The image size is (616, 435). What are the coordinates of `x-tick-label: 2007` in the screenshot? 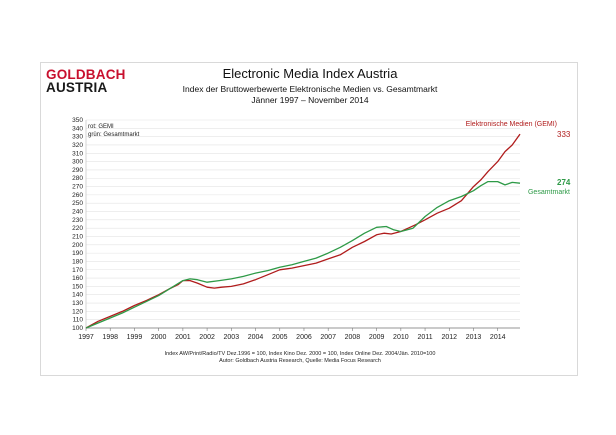 It's located at (328, 337).